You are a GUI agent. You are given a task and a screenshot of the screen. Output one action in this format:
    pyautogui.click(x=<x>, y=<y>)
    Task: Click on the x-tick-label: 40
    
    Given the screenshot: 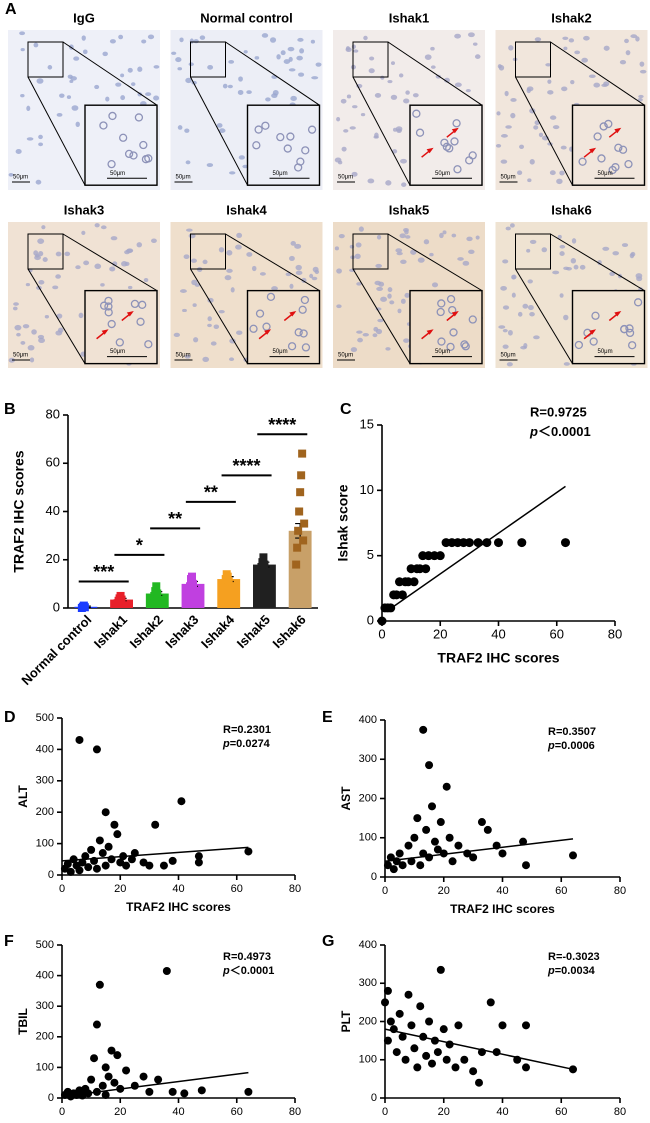 What is the action you would take?
    pyautogui.click(x=178, y=889)
    